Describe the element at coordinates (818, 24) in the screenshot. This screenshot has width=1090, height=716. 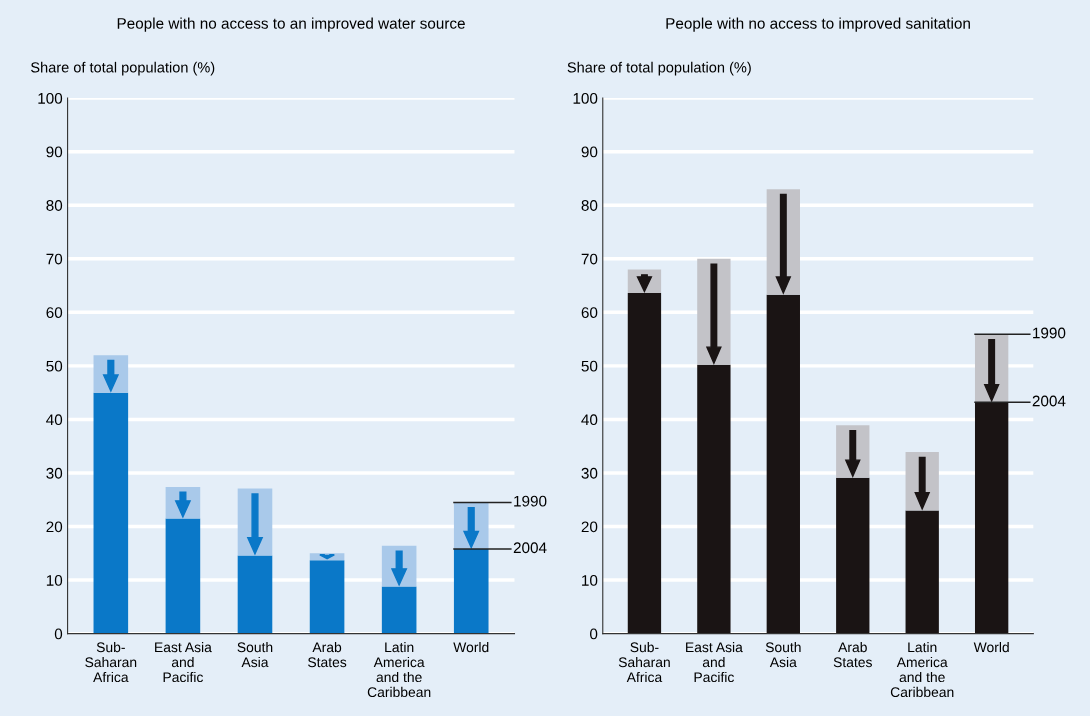
I see `chart-title: People with no access to improved sanitation` at that location.